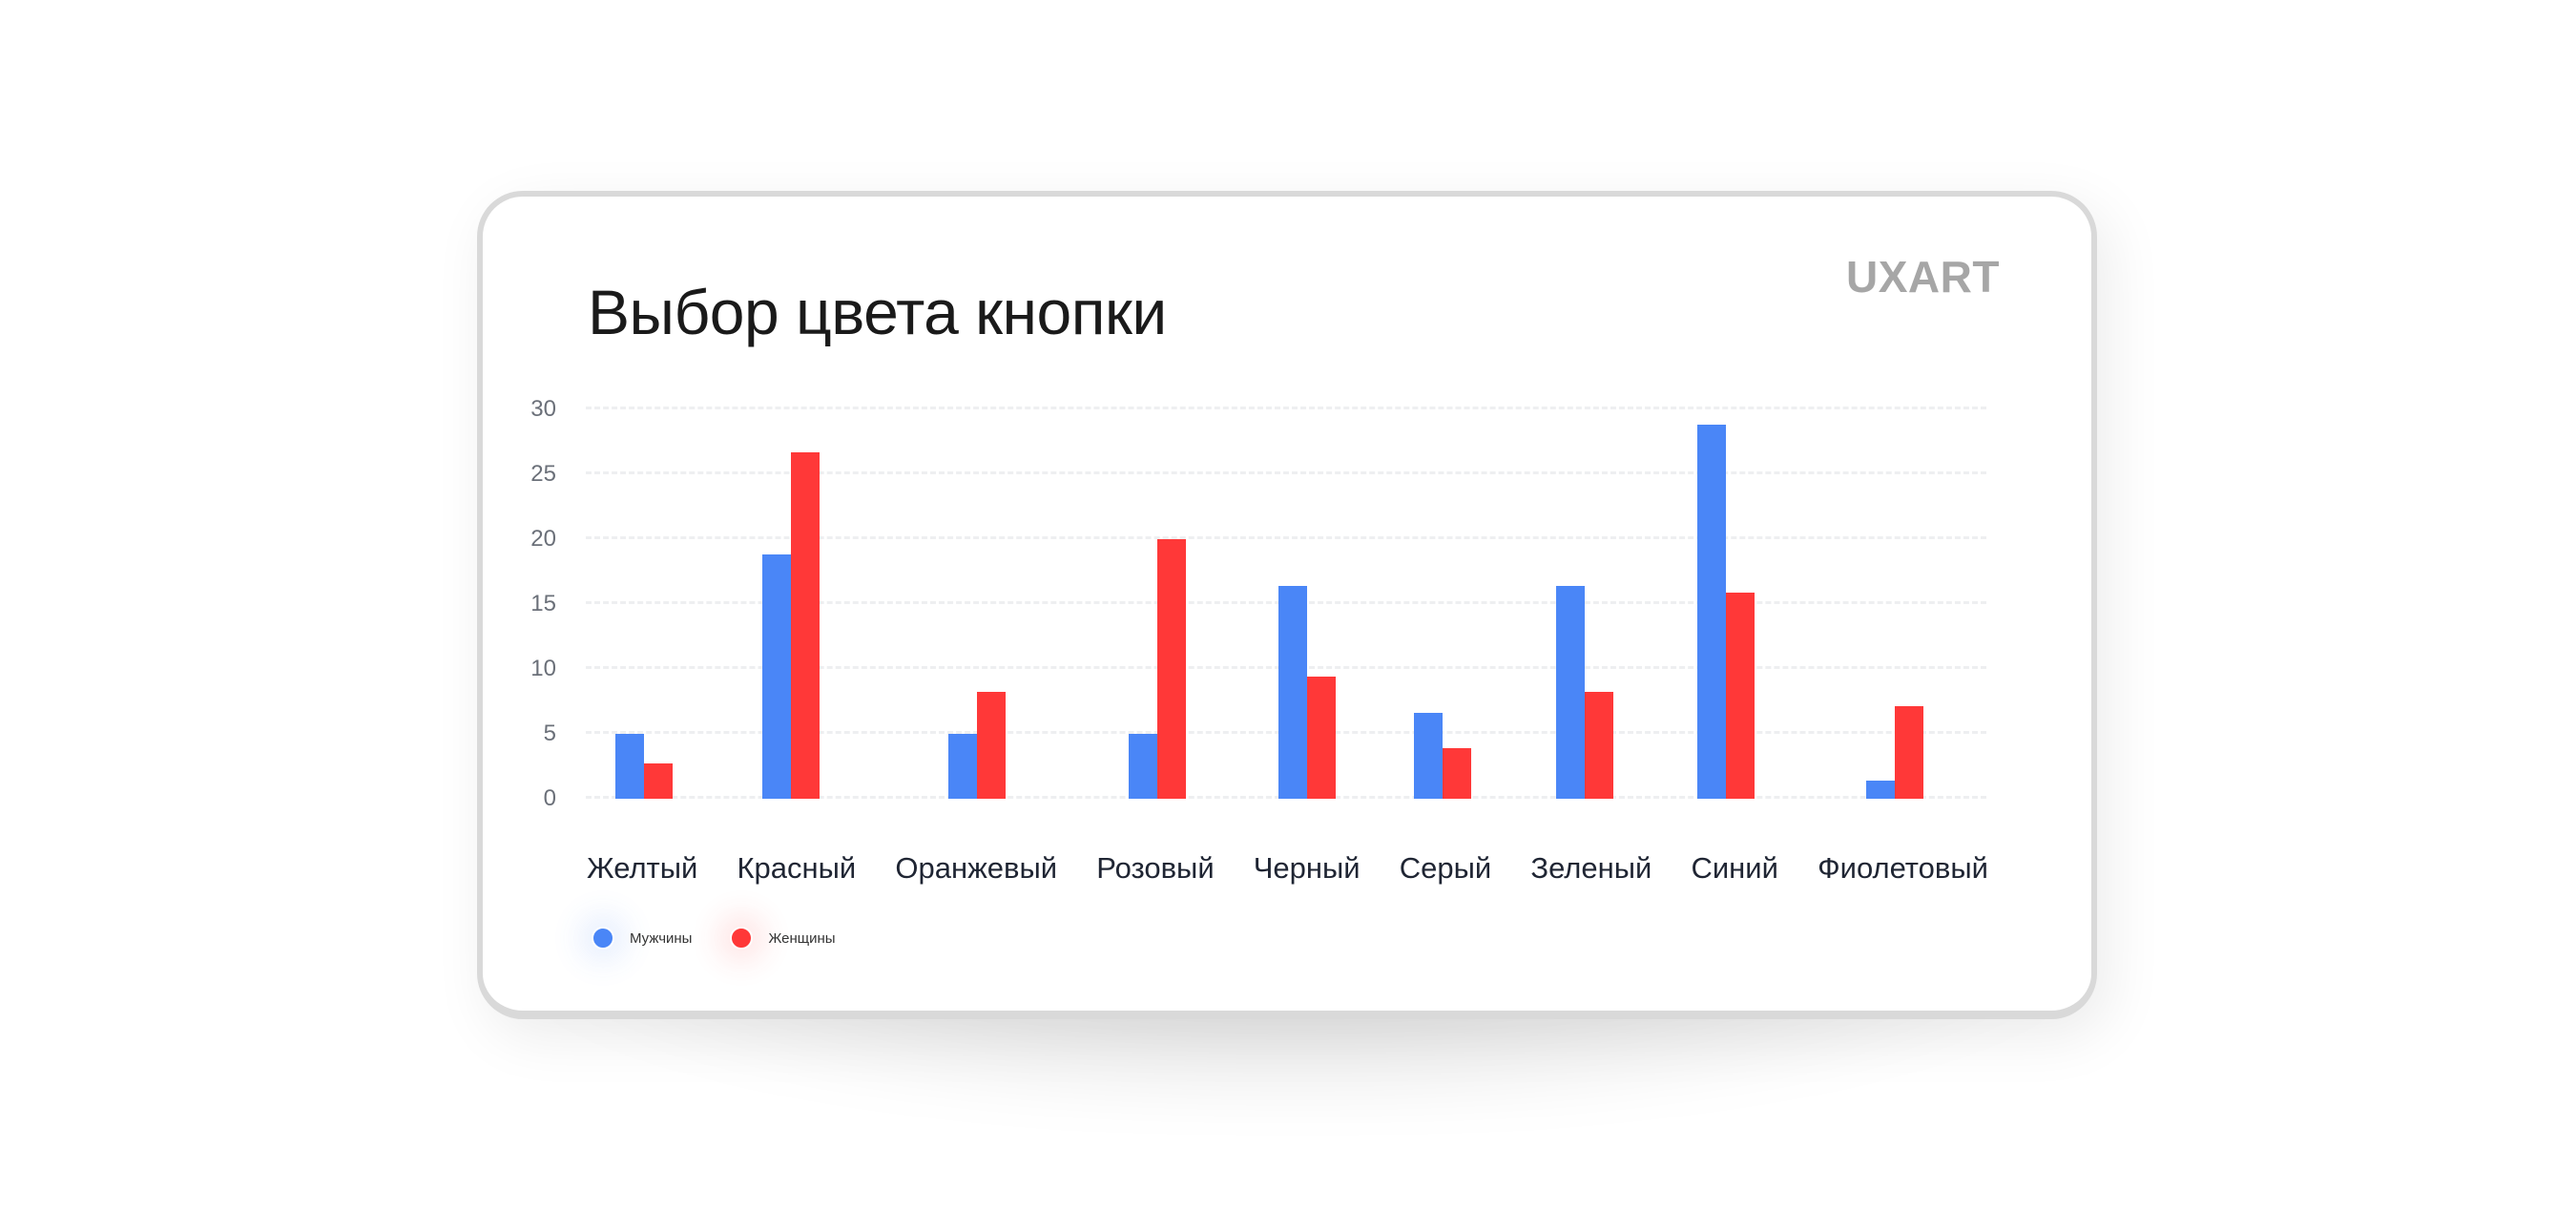 The image size is (2576, 1211). I want to click on category-label: Красный, so click(797, 868).